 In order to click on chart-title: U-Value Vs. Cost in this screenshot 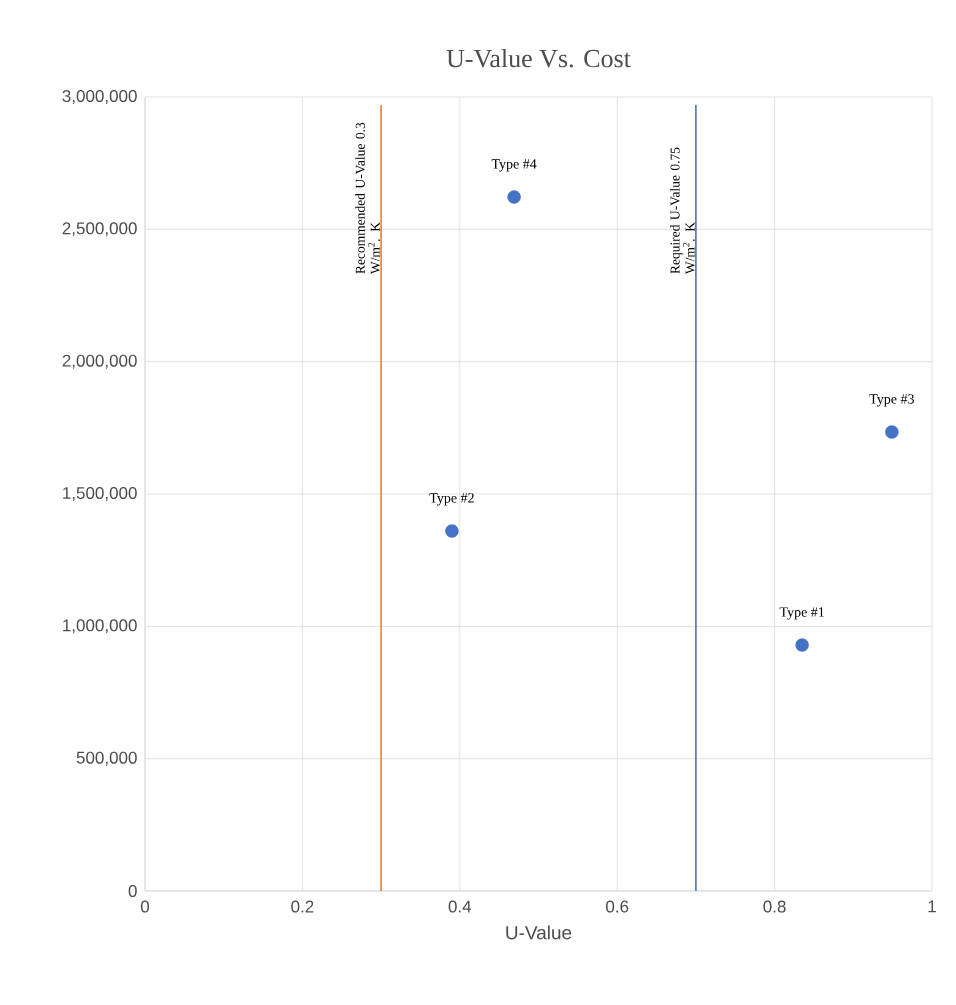, I will do `click(538, 58)`.